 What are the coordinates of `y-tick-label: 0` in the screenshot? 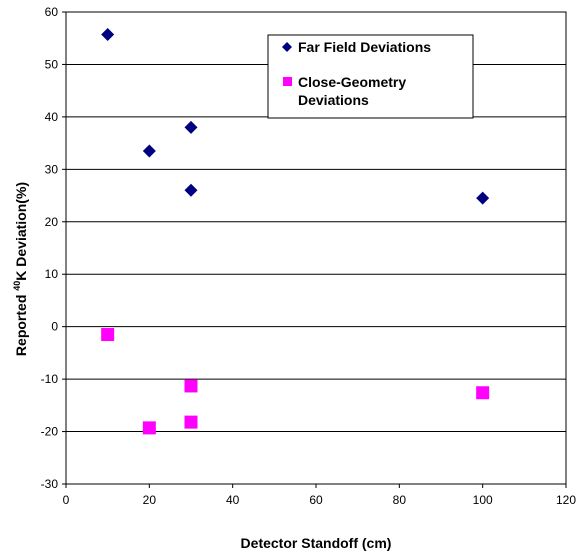 It's located at (54, 327).